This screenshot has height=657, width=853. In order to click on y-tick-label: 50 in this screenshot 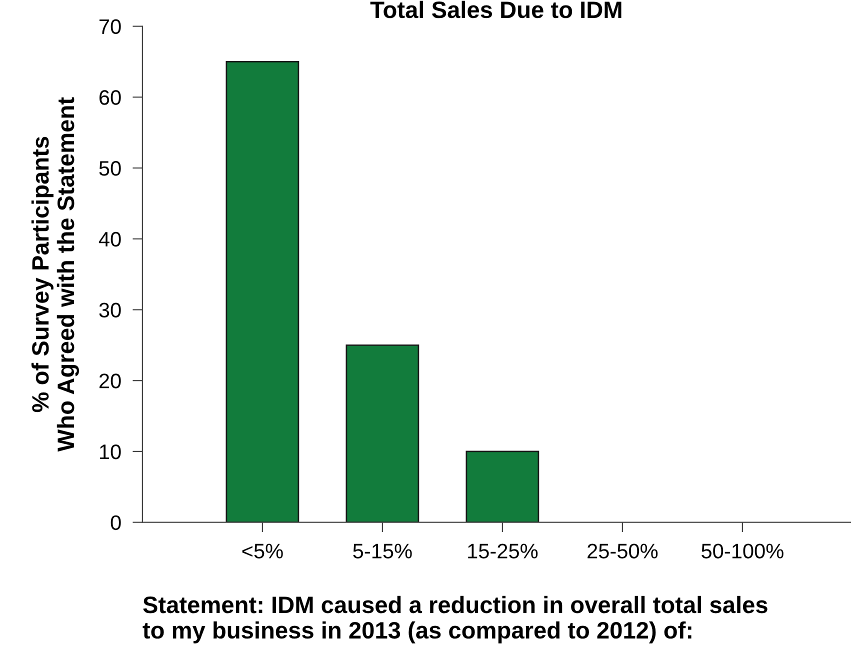, I will do `click(110, 168)`.